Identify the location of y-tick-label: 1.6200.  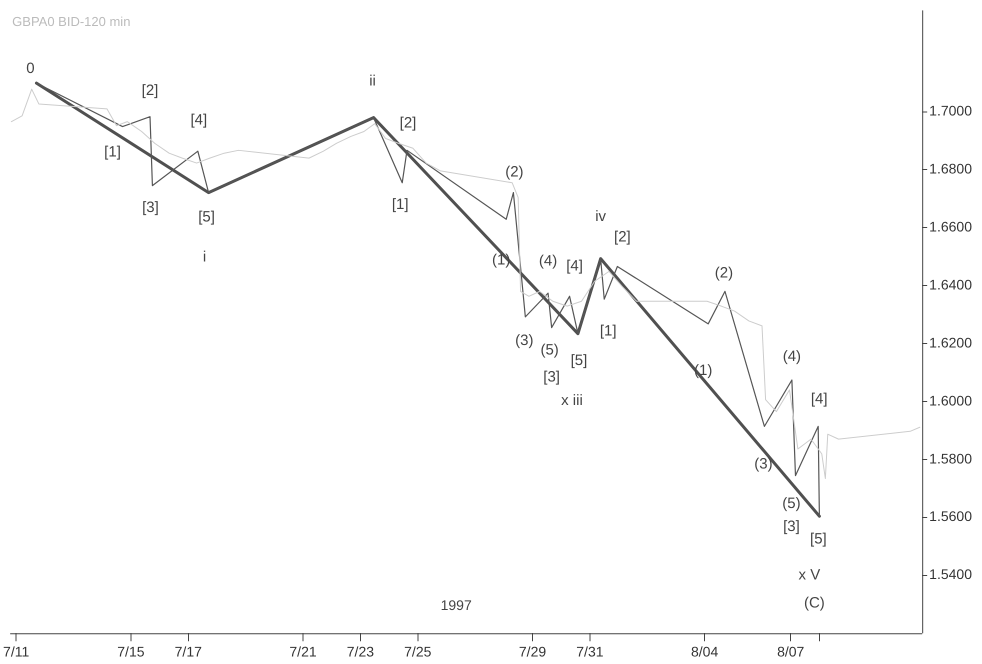
(950, 342).